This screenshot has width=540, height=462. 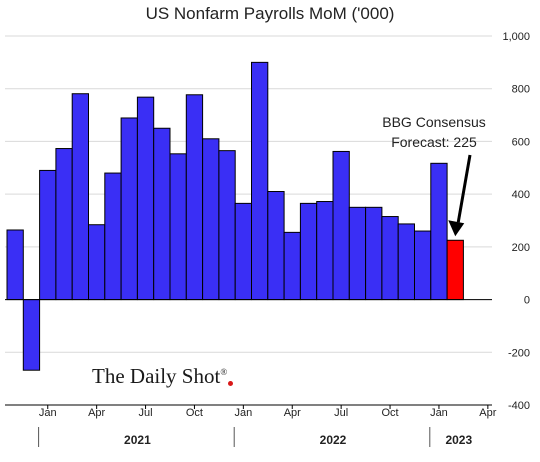 I want to click on watermark-mark: ®, so click(x=224, y=372).